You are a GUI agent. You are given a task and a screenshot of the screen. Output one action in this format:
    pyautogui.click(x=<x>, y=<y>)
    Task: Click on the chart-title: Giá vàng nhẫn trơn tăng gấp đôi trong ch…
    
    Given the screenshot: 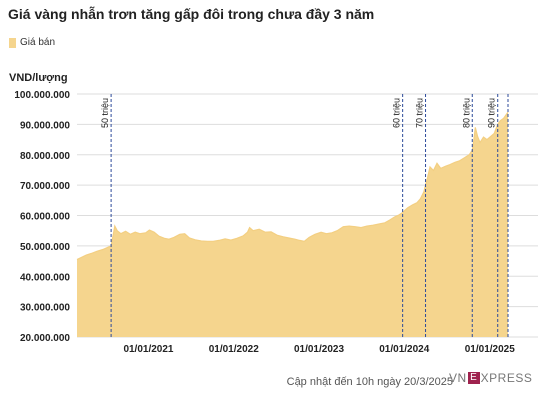 What is the action you would take?
    pyautogui.click(x=191, y=14)
    